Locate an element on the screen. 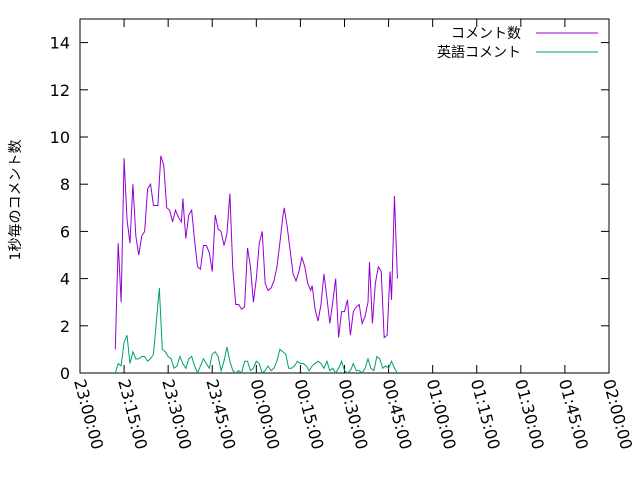  y-tick-label: 10 is located at coordinates (60, 137).